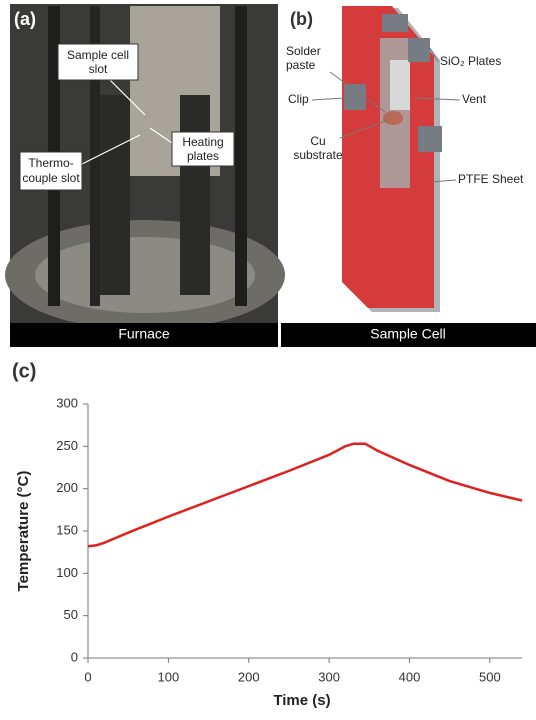 This screenshot has width=536, height=720. What do you see at coordinates (24, 371) in the screenshot?
I see `panel-label: (c)` at bounding box center [24, 371].